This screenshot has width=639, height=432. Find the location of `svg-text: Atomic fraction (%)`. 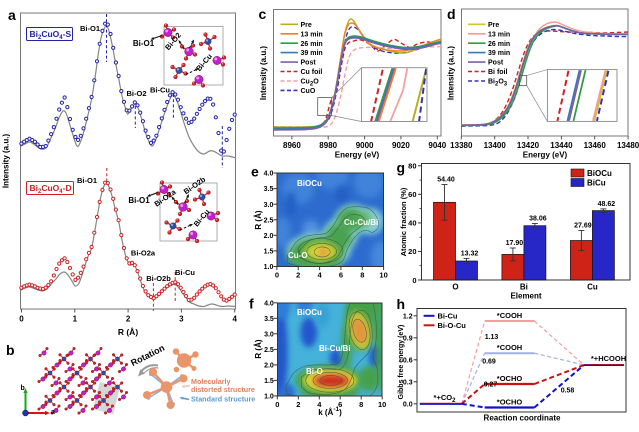

svg-text: Atomic fraction (%) is located at coordinates (403, 221).